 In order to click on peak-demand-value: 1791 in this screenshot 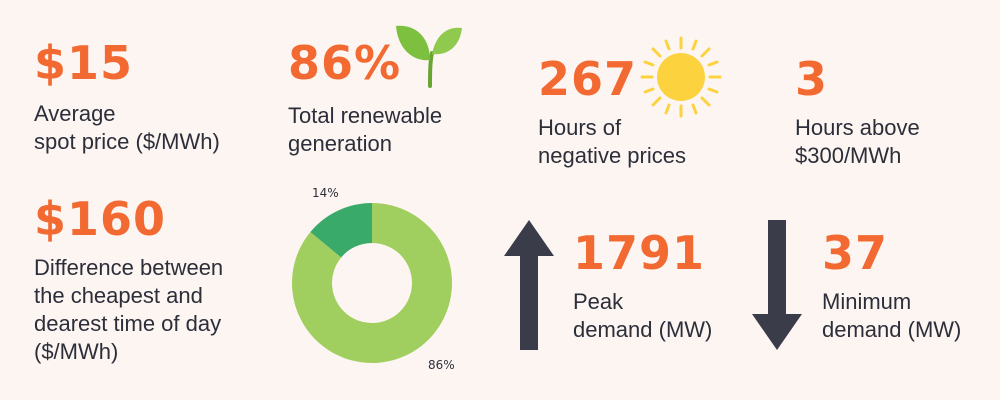, I will do `click(639, 253)`.